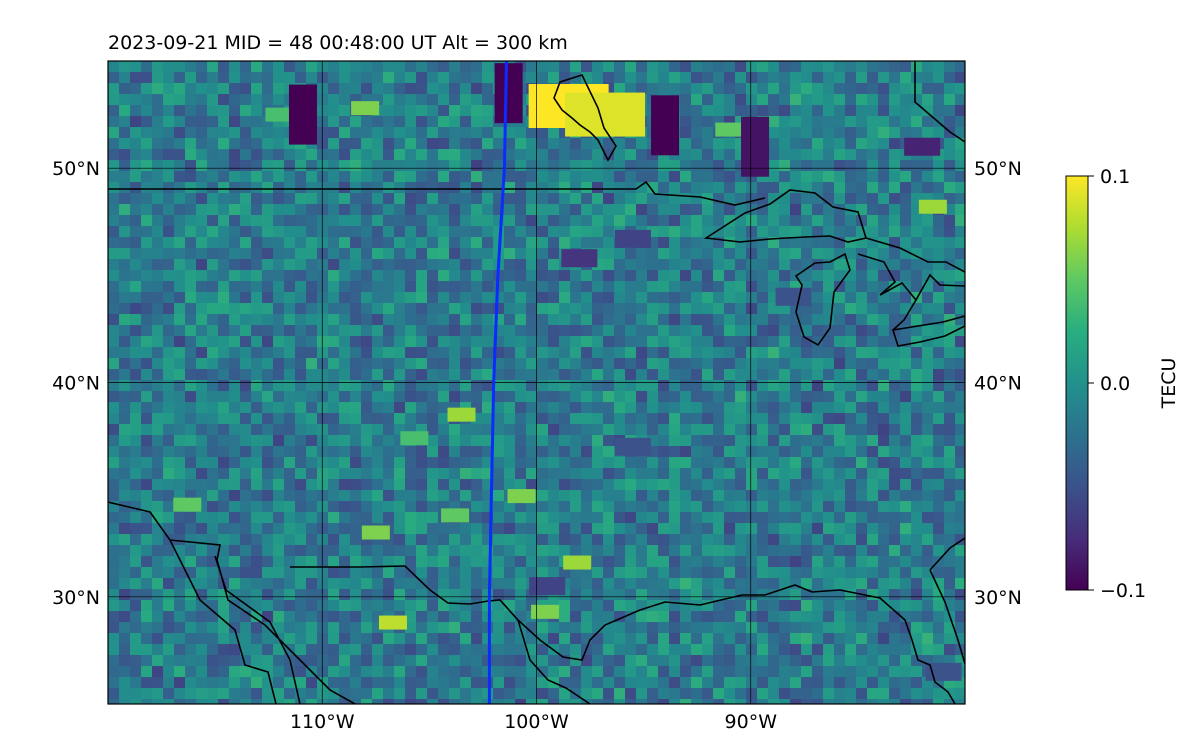  I want to click on lat-tick-label-left: 40°N, so click(76, 384).